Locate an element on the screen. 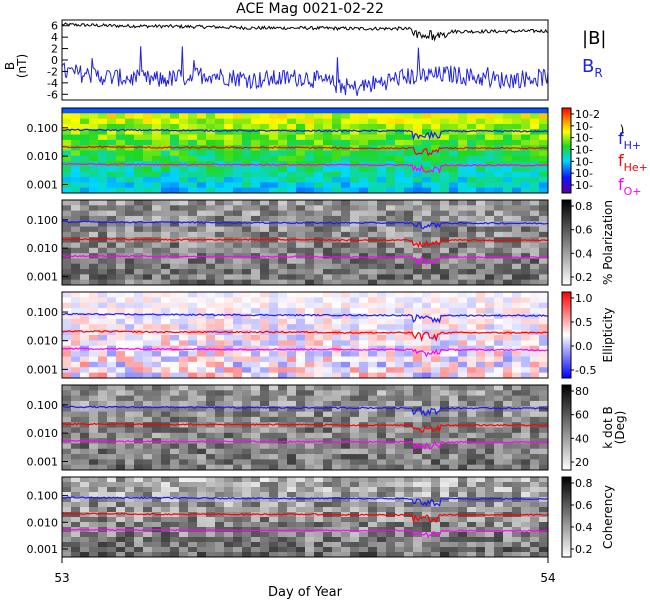 The height and width of the screenshot is (600, 650). ytick-label: 0.010 is located at coordinates (43, 433).